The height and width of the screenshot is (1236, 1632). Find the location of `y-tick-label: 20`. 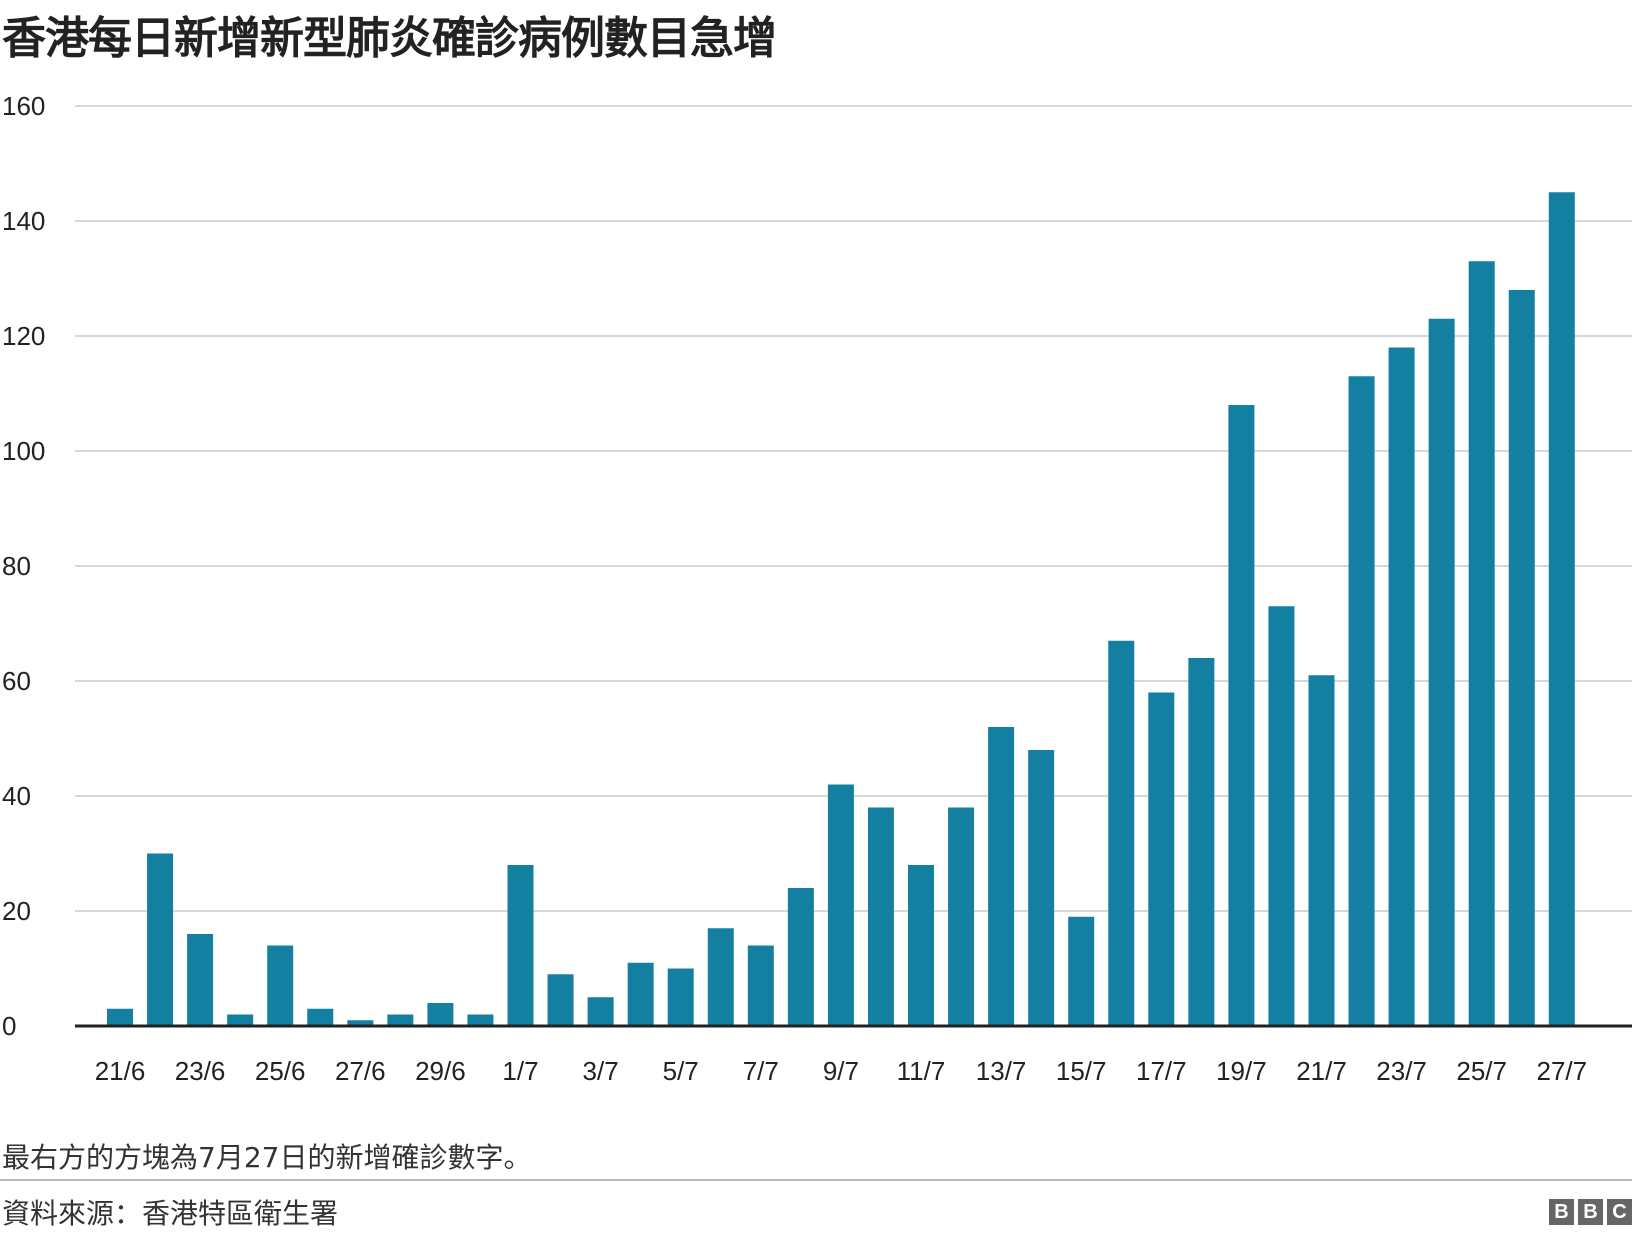

y-tick-label: 20 is located at coordinates (16, 911).